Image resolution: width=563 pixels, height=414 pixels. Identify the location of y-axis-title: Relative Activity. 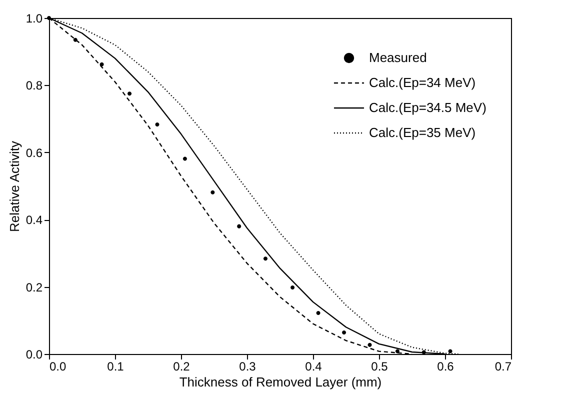
(14, 186).